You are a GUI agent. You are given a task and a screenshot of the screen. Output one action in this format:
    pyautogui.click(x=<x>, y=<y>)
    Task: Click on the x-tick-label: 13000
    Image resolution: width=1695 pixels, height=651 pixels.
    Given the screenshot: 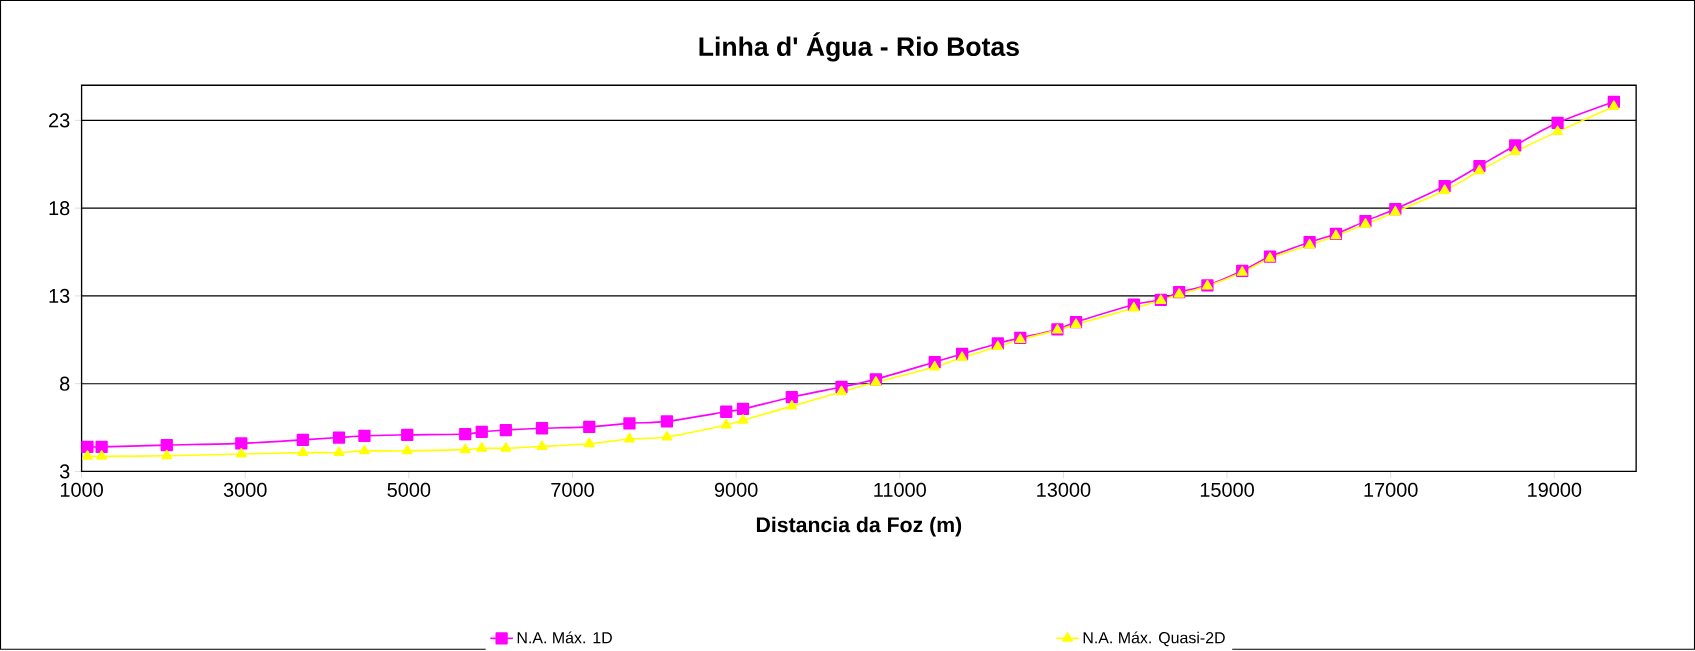 What is the action you would take?
    pyautogui.click(x=1064, y=490)
    